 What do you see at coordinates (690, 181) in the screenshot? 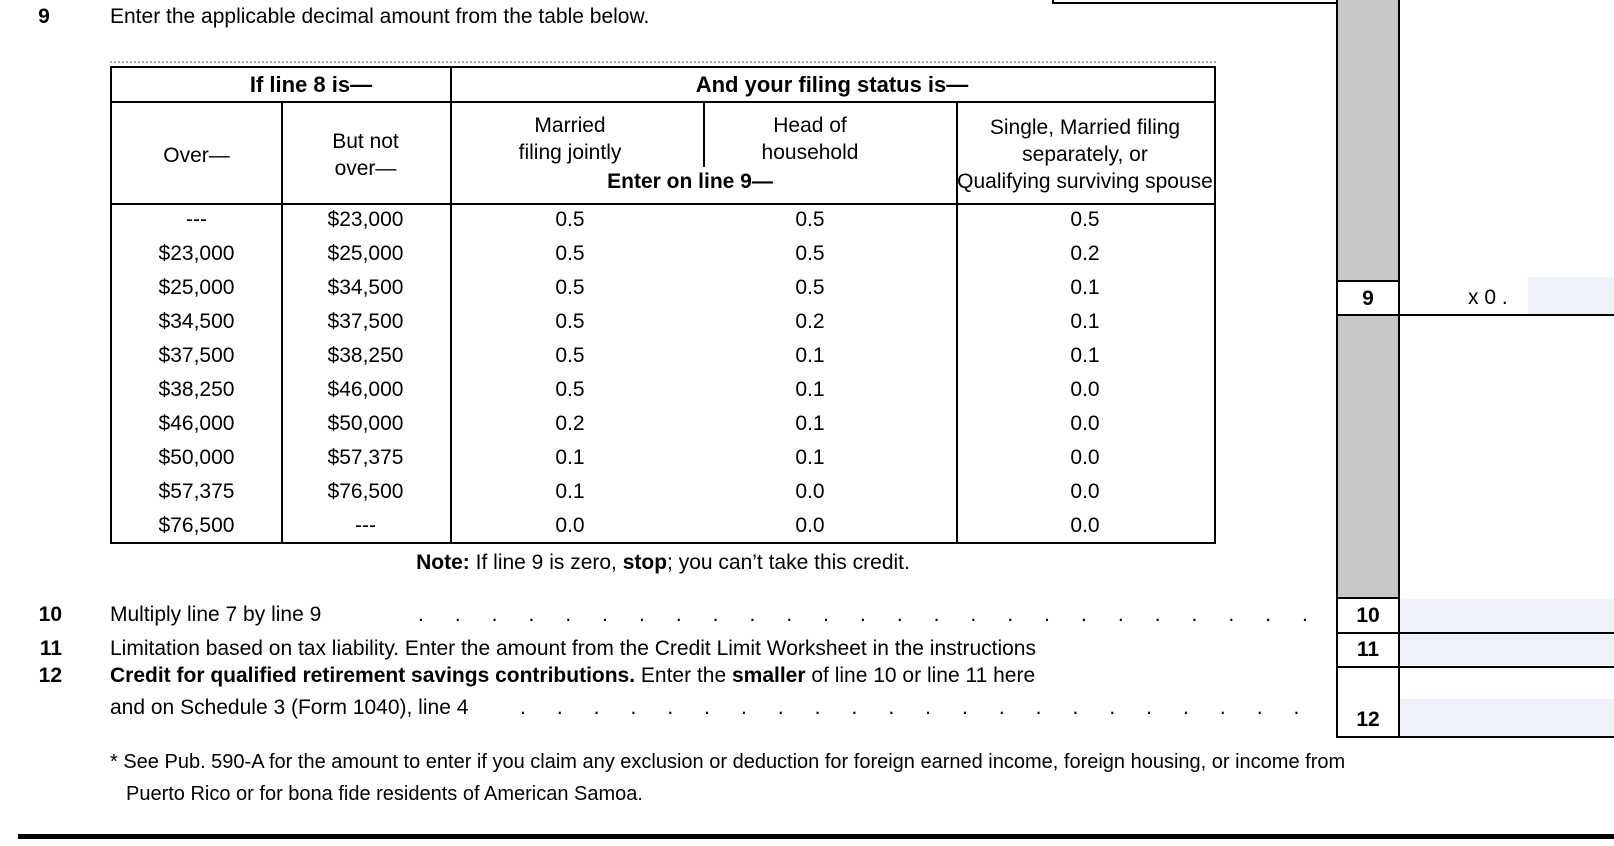
I see `table-header-enter-on-line9: Enter on line 9—` at bounding box center [690, 181].